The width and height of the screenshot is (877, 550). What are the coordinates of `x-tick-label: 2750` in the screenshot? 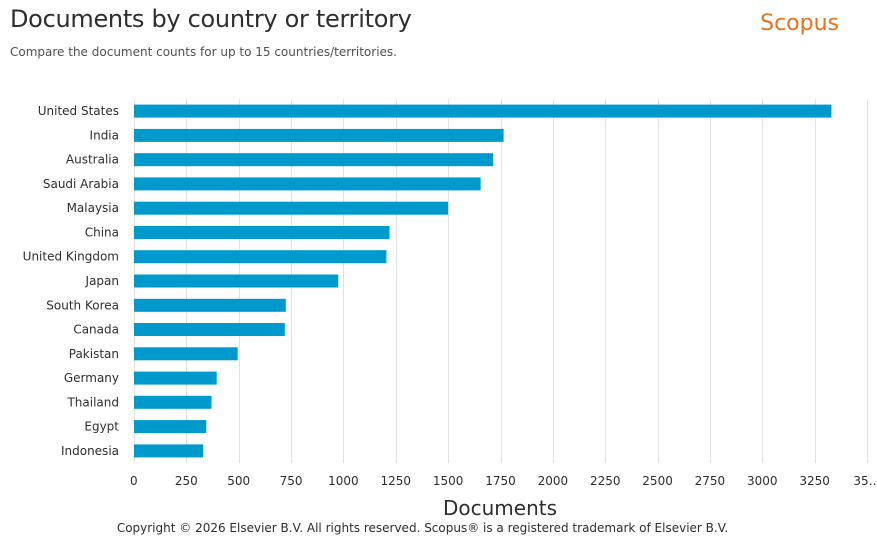 It's located at (710, 481).